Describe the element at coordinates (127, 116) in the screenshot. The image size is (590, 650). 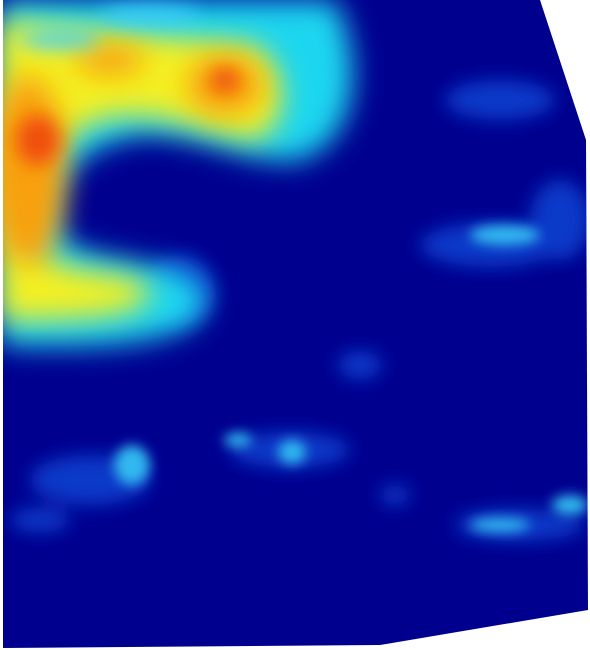
I see `red-core` at that location.